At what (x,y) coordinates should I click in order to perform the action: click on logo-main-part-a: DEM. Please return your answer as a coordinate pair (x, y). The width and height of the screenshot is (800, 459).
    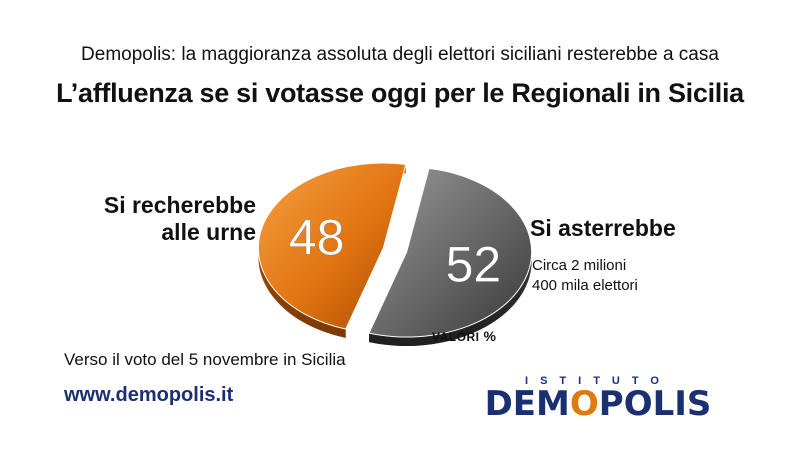
    Looking at the image, I should click on (527, 404).